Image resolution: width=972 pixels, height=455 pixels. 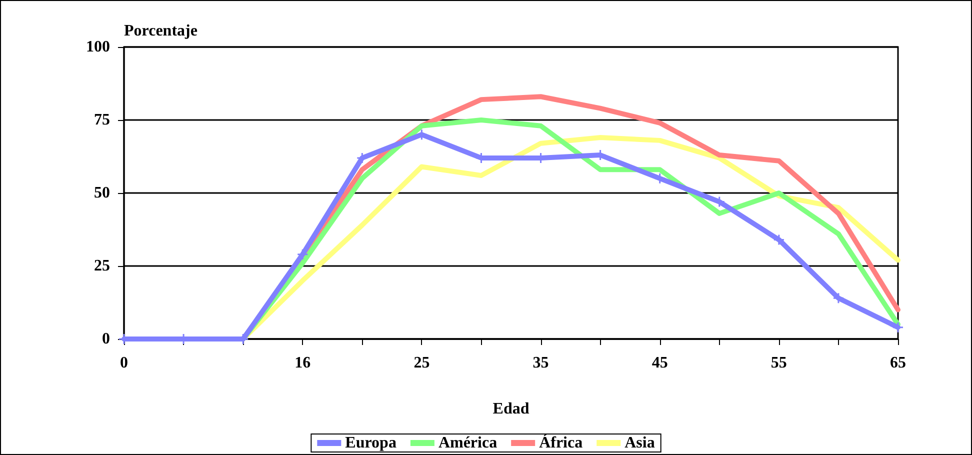 I want to click on legend-label: América, so click(x=468, y=443).